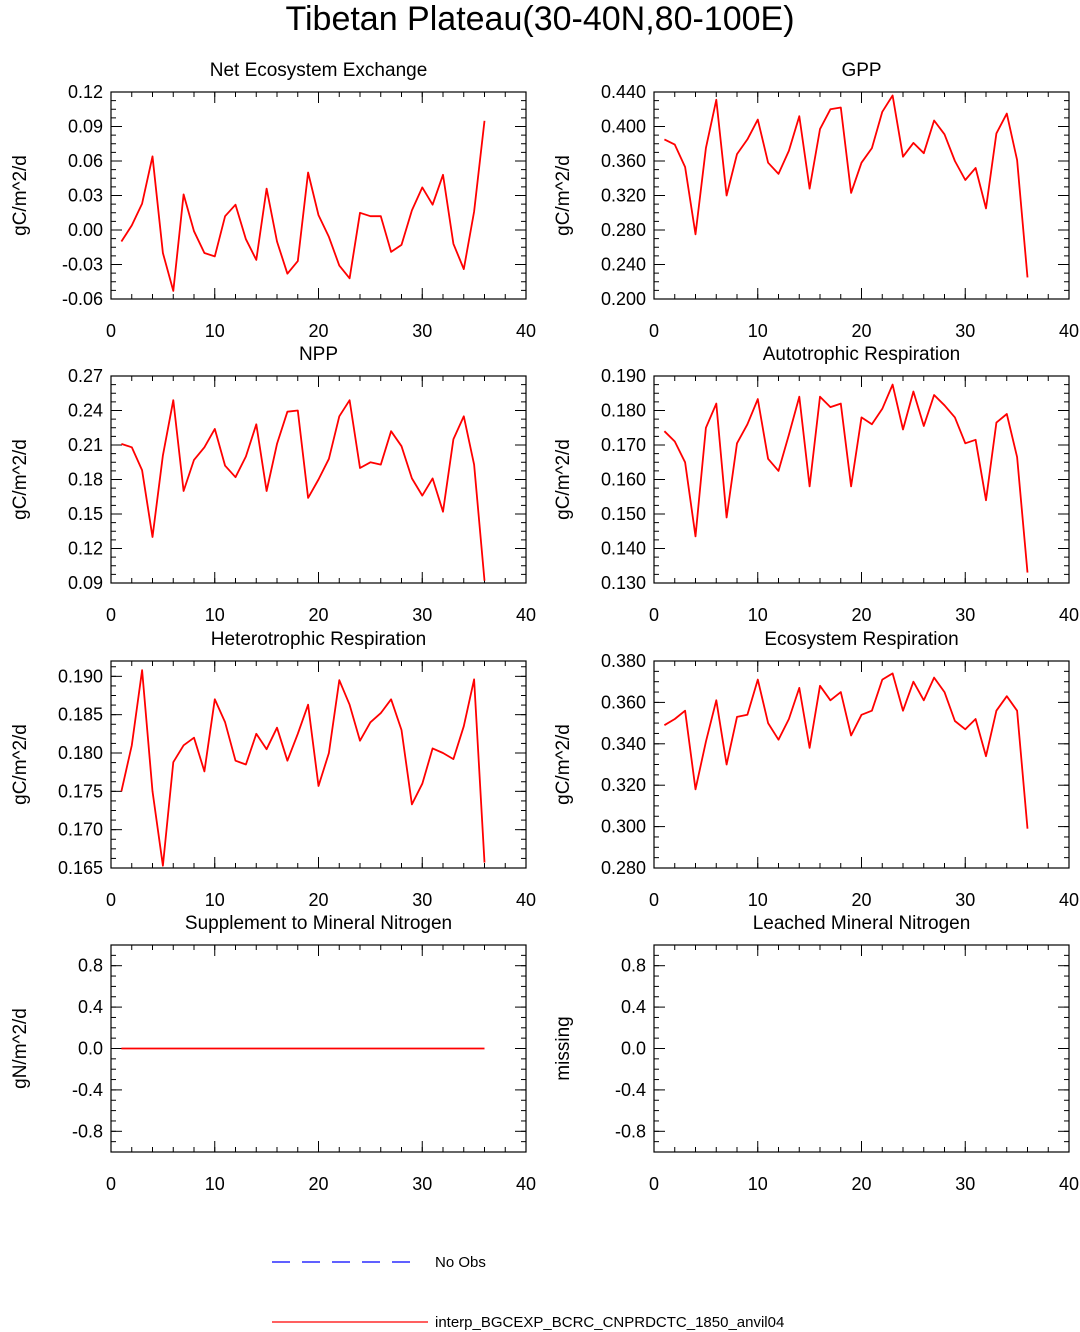 The image size is (1080, 1332). I want to click on y-tick-label: 0.165, so click(80, 868).